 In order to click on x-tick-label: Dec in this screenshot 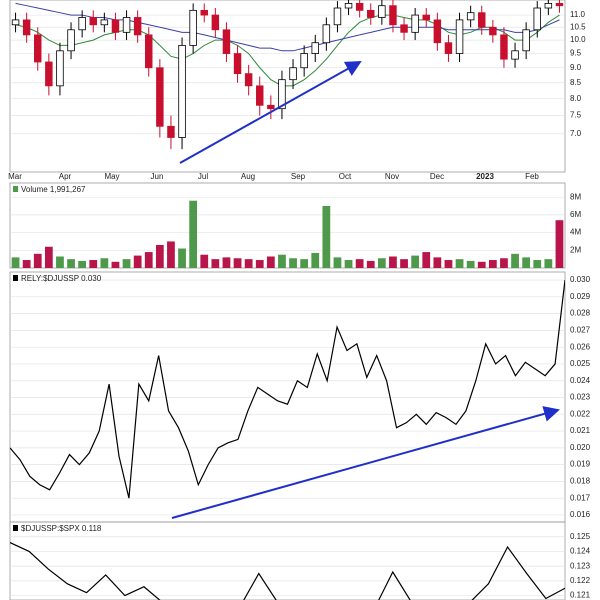, I will do `click(437, 176)`.